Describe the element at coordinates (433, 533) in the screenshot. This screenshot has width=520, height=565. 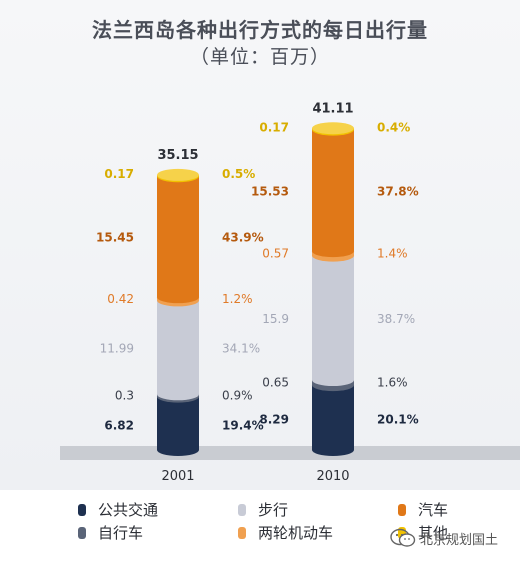
I see `legend-label: 其他` at that location.